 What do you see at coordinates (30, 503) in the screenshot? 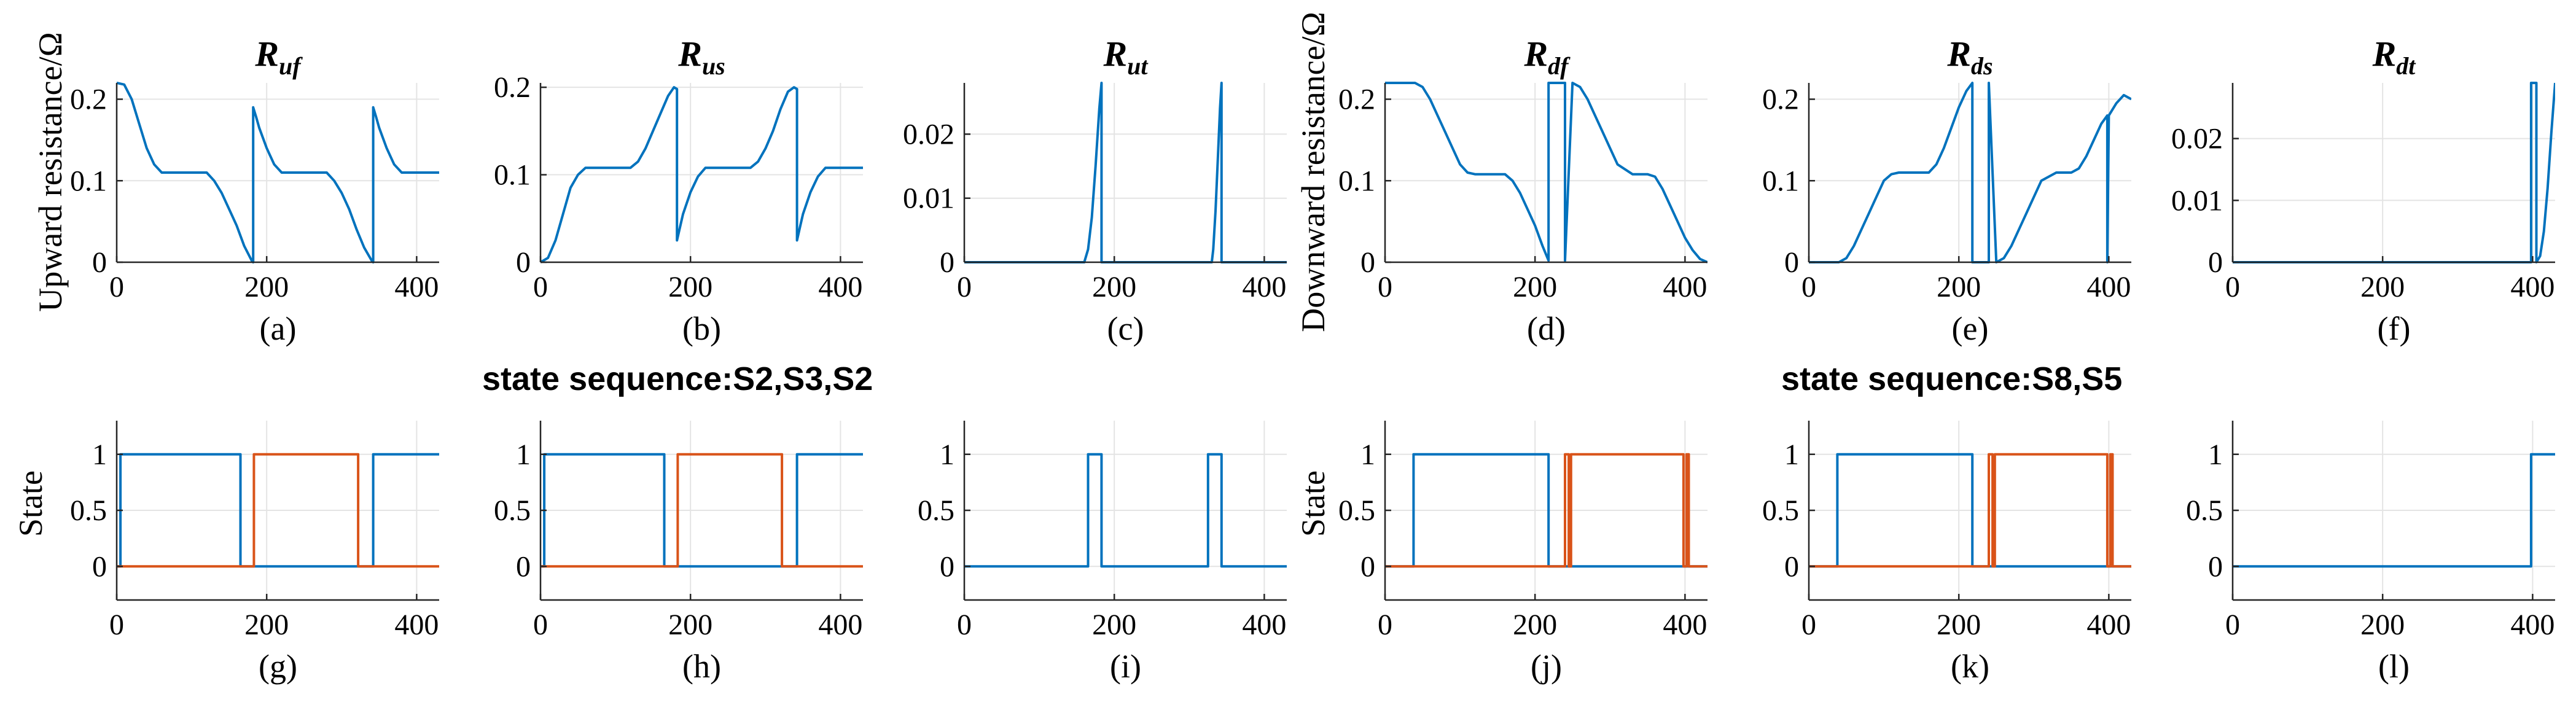
I see `ylabel-state-left: State` at bounding box center [30, 503].